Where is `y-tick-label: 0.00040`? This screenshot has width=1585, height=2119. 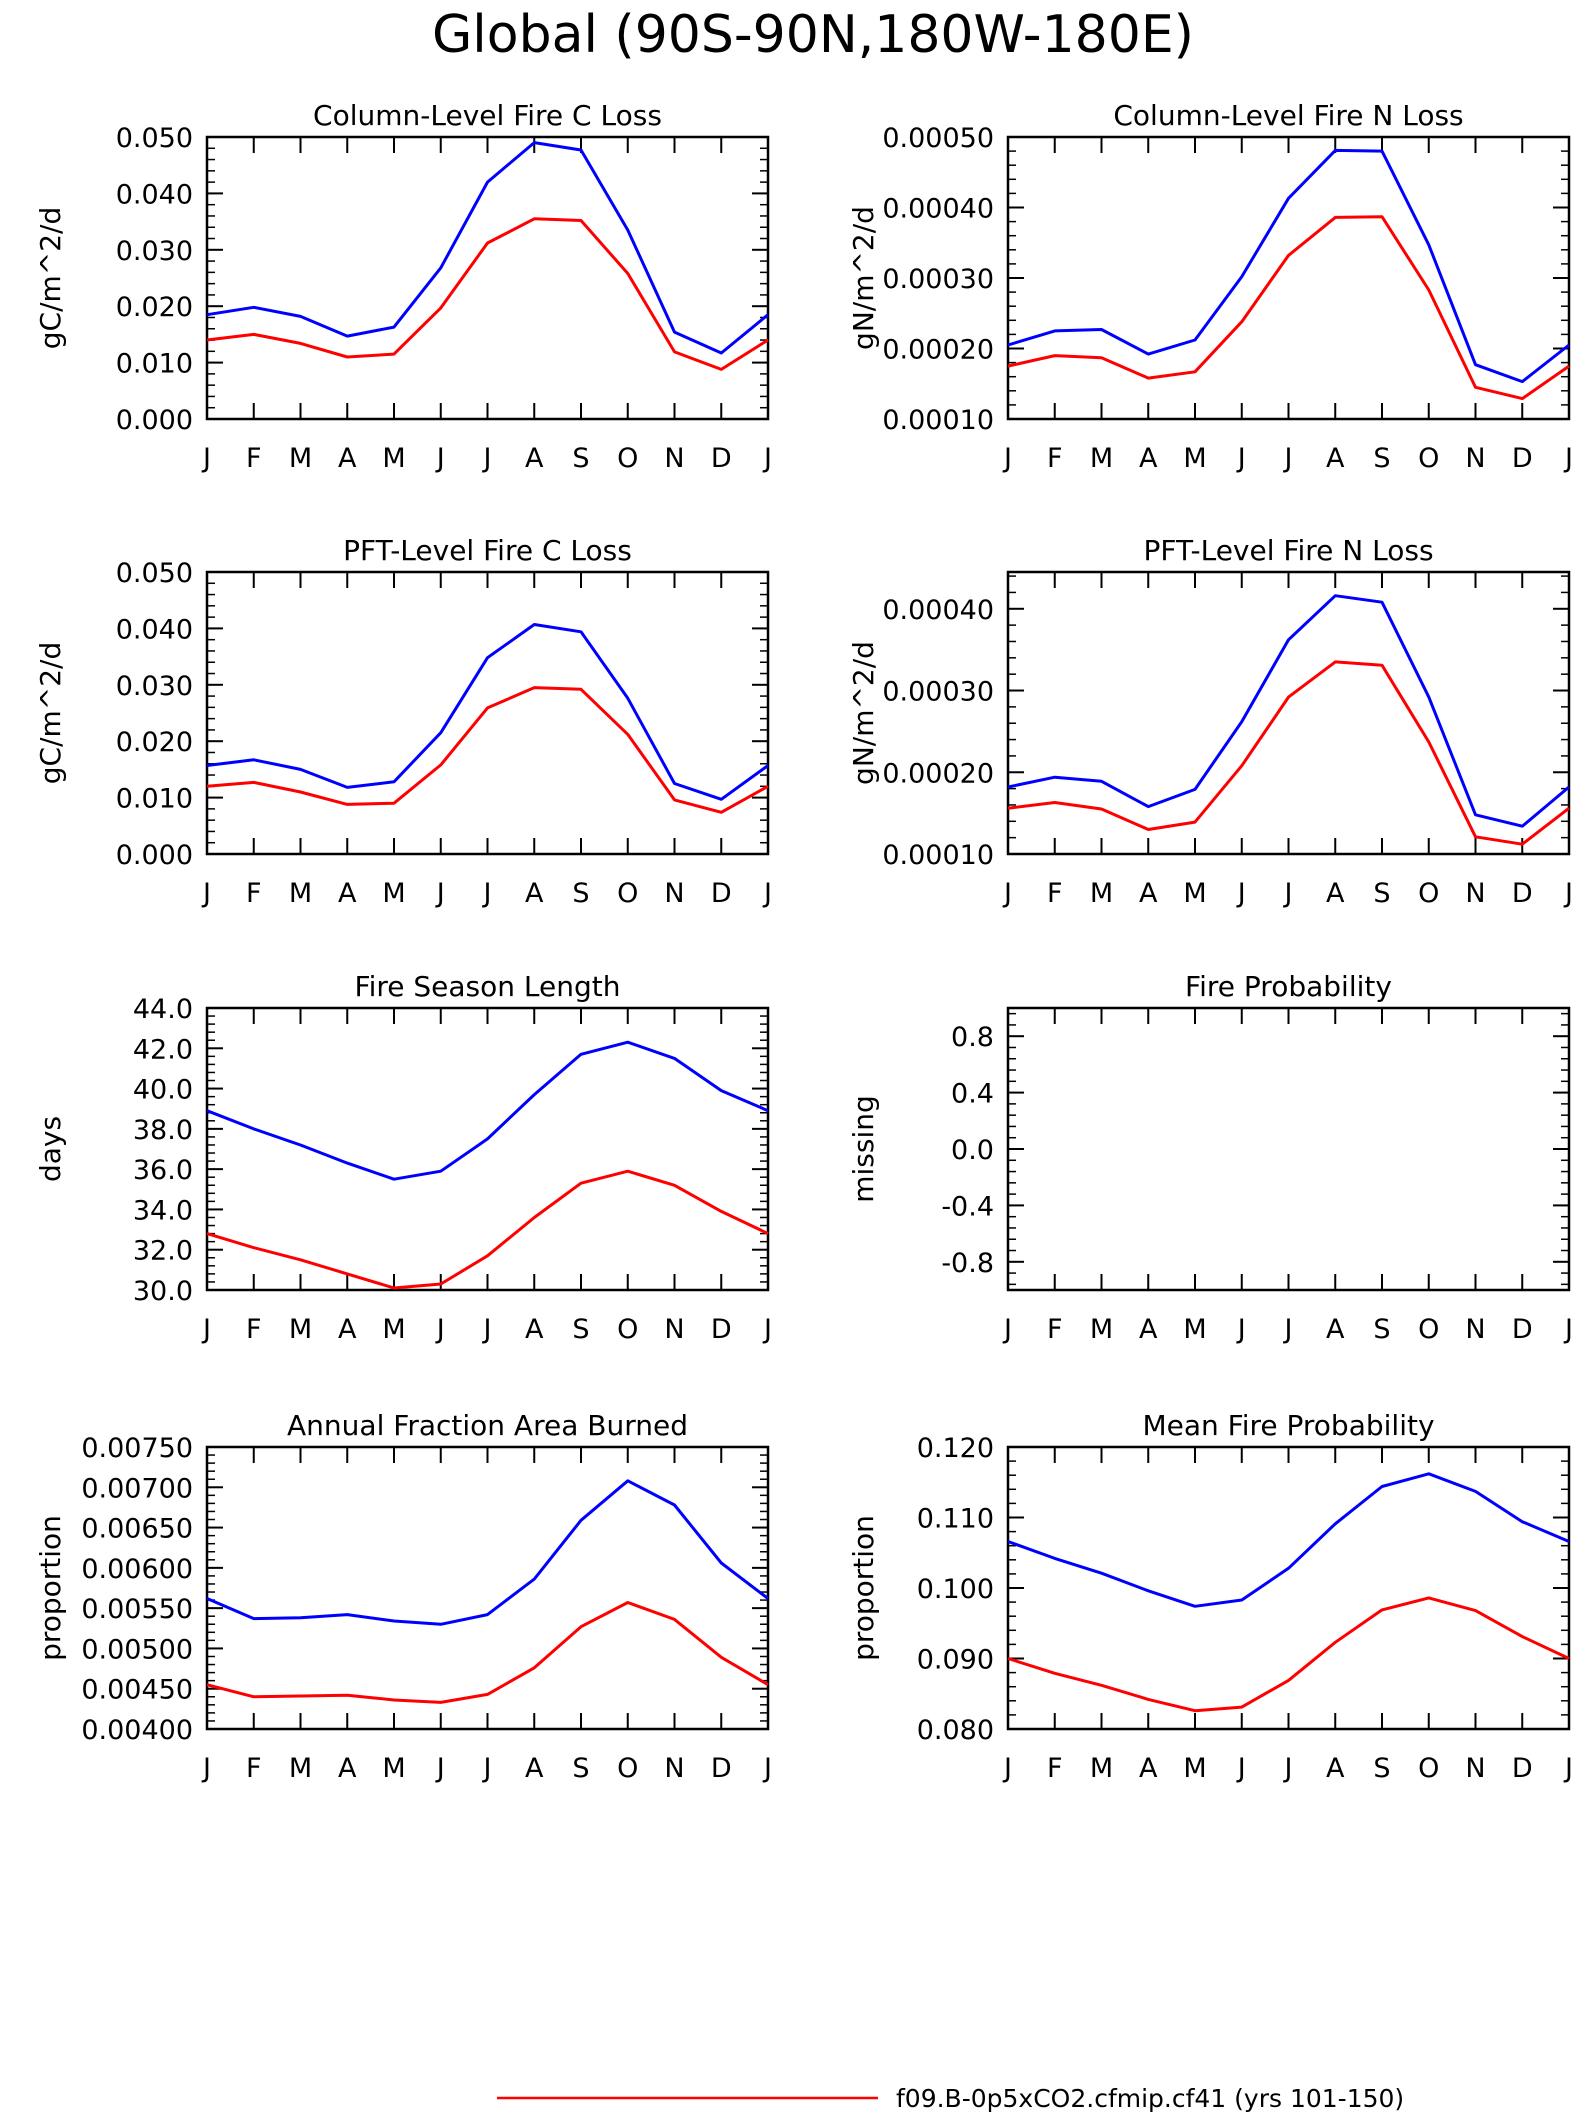
y-tick-label: 0.00040 is located at coordinates (938, 610).